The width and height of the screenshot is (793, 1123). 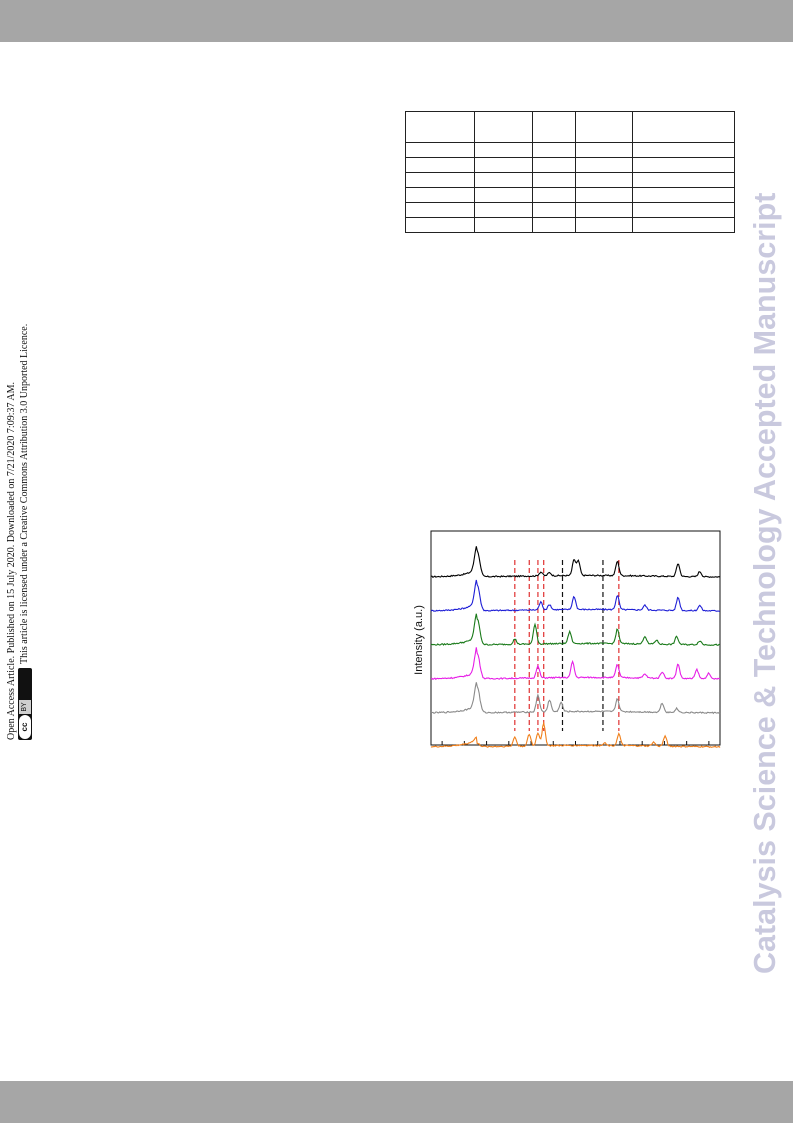 What do you see at coordinates (575, 743) in the screenshot?
I see `x-axis-ticks` at bounding box center [575, 743].